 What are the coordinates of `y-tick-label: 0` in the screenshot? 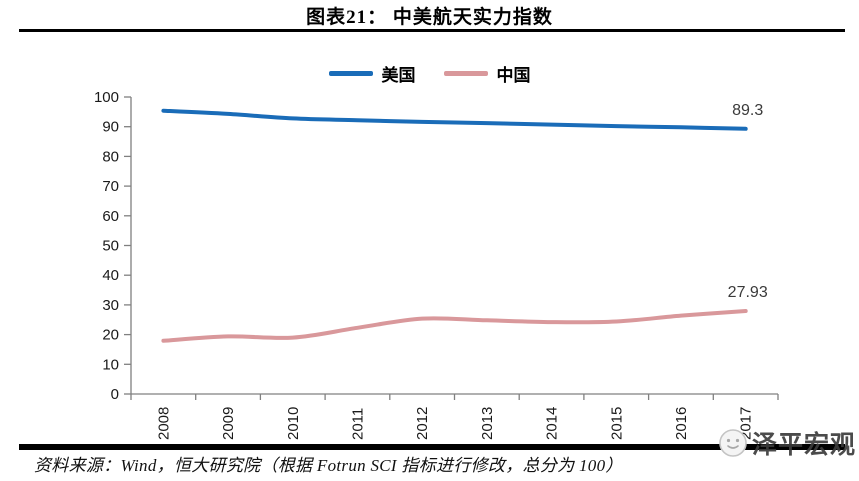 It's located at (115, 394).